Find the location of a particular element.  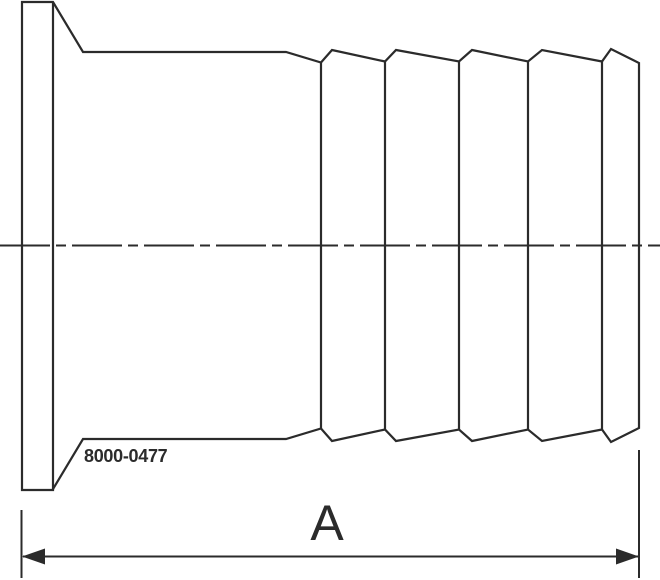

dimension-arrowhead-left-icon is located at coordinates (33, 556).